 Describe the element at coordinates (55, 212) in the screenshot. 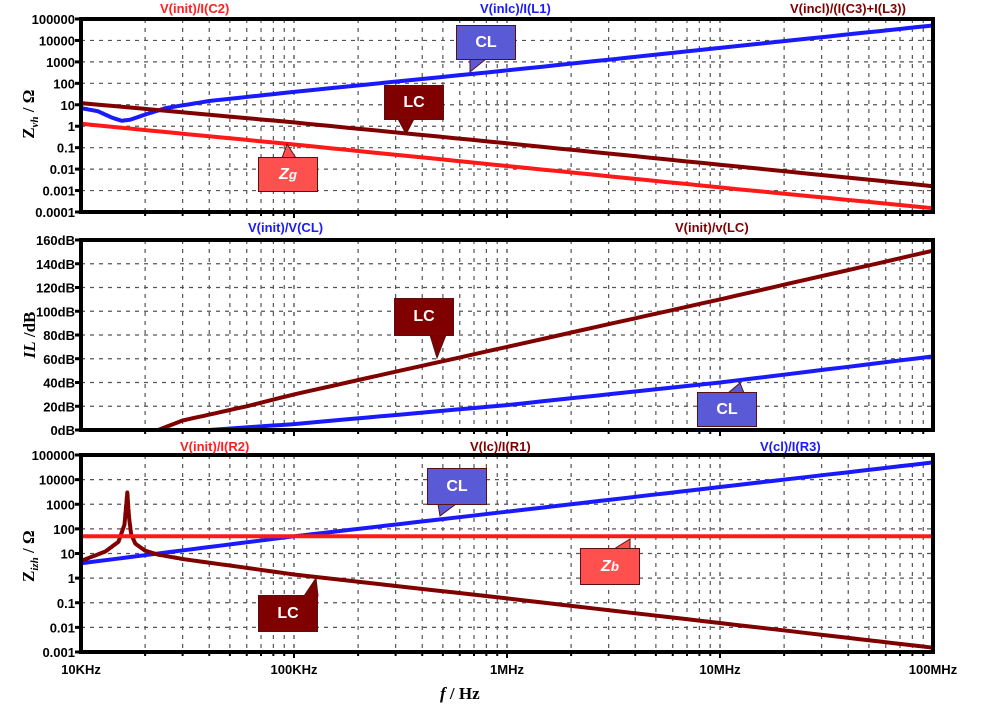

I see `y-tick-label: 0.0001` at that location.